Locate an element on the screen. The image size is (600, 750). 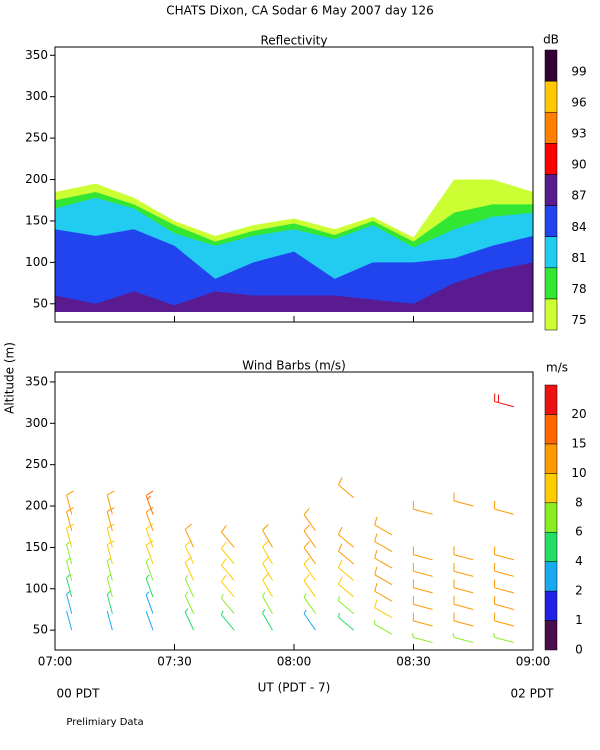
colorbar-label: 81 is located at coordinates (578, 258).